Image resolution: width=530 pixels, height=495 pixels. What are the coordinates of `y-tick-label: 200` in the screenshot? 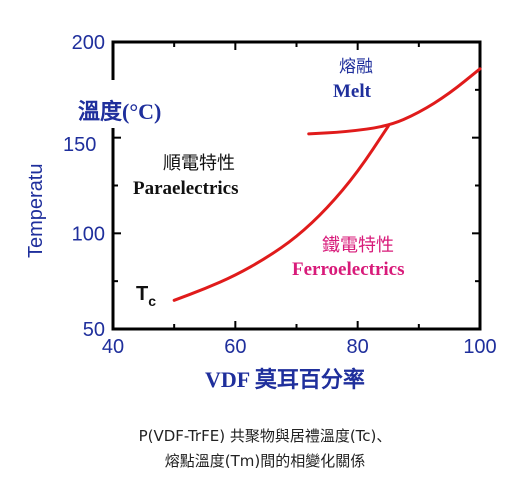 It's located at (88, 43).